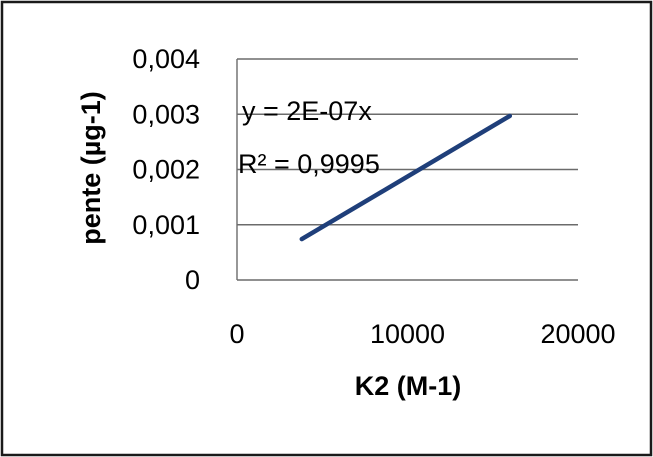 The width and height of the screenshot is (653, 457). I want to click on y-axis-title: pente (µg-1), so click(91, 168).